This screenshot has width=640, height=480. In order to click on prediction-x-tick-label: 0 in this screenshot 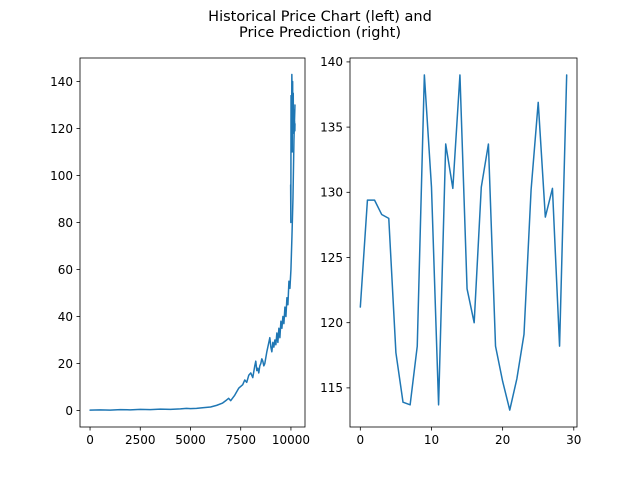, I will do `click(360, 440)`.